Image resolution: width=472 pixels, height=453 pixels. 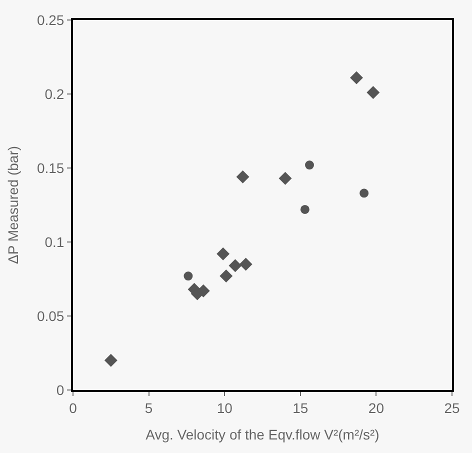 I want to click on y-tick-label: 0.1, so click(x=54, y=242).